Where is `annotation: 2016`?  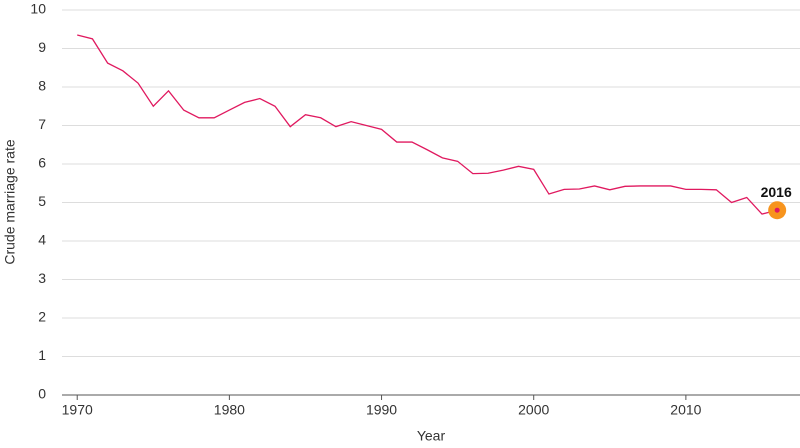 annotation: 2016 is located at coordinates (776, 192).